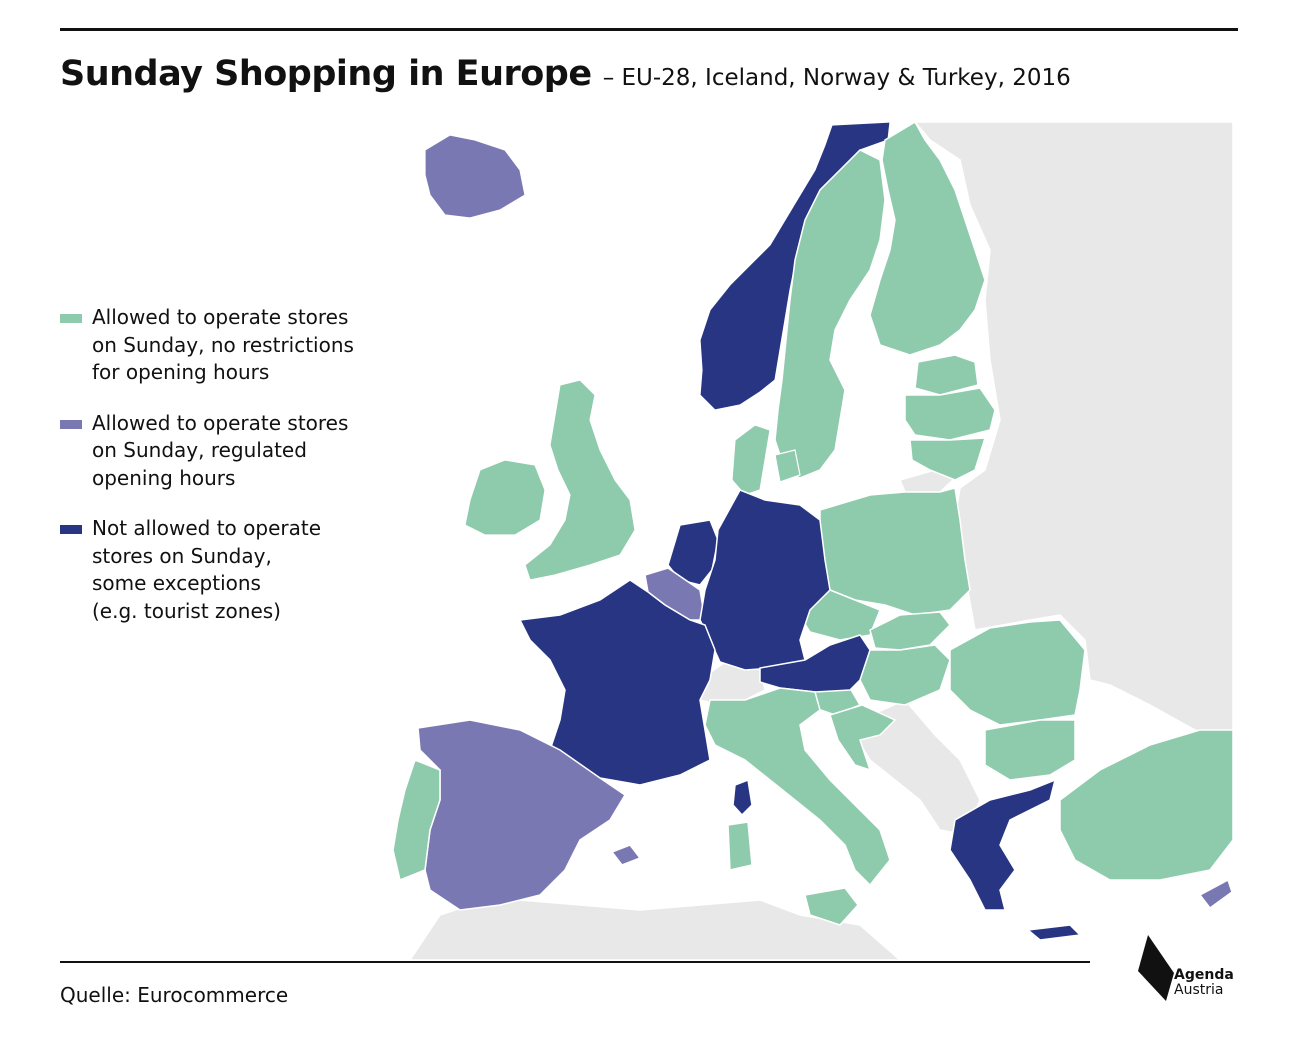 The width and height of the screenshot is (1300, 1038). Describe the element at coordinates (1156, 968) in the screenshot. I see `agenda-austria-logo-icon` at that location.